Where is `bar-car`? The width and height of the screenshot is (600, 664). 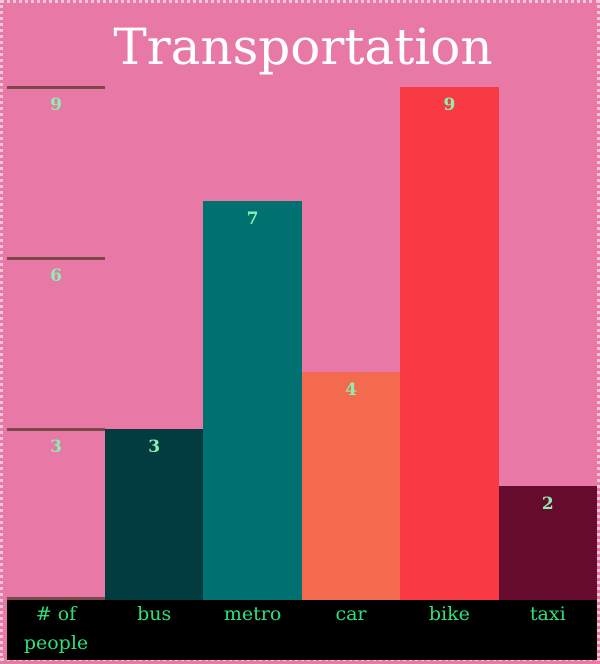
bar-car is located at coordinates (351, 486).